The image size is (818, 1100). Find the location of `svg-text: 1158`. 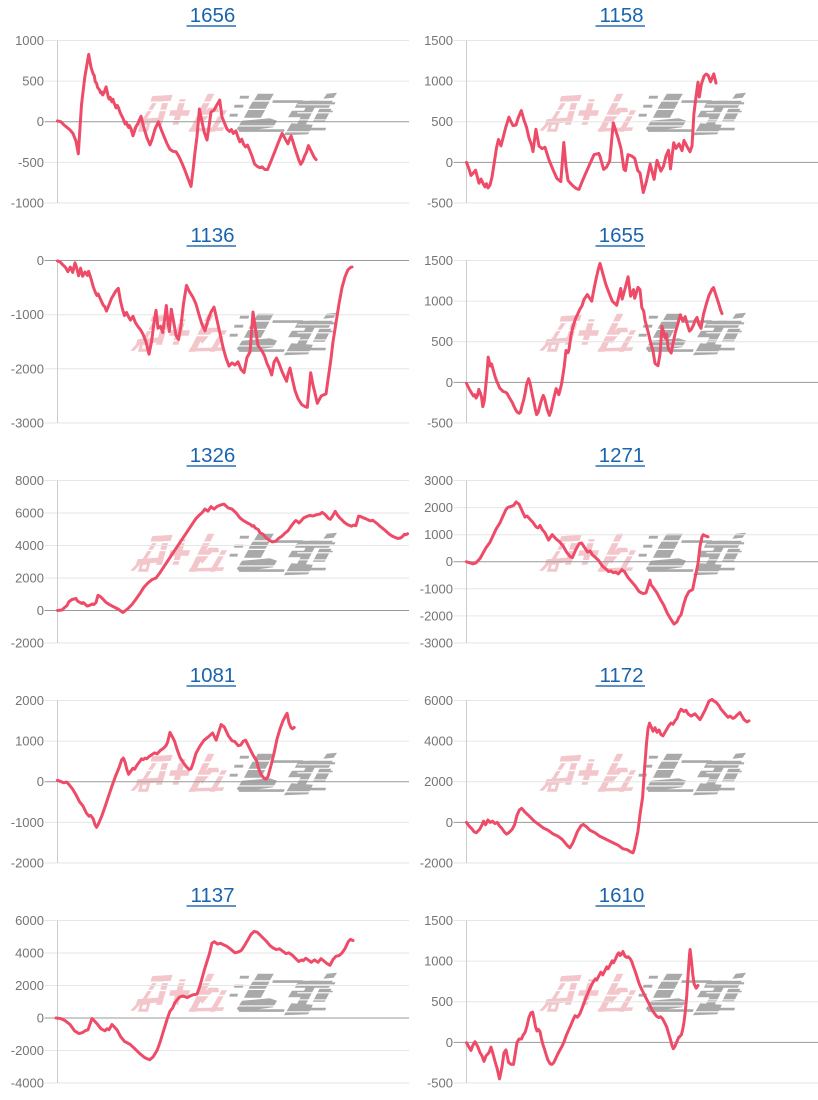

svg-text: 1158 is located at coordinates (621, 15).